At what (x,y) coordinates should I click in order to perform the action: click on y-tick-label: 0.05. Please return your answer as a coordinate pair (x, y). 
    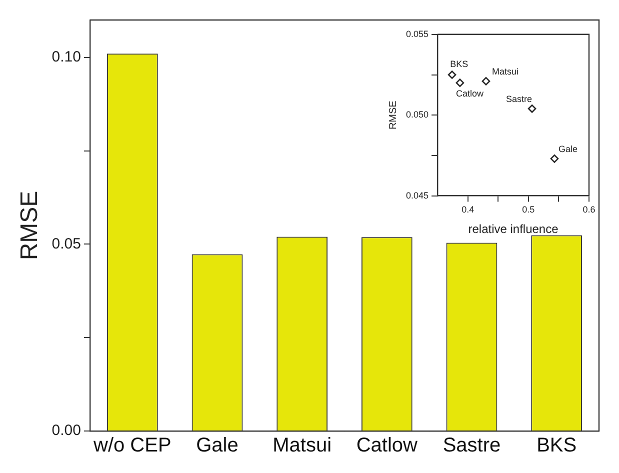
    Looking at the image, I should click on (66, 243).